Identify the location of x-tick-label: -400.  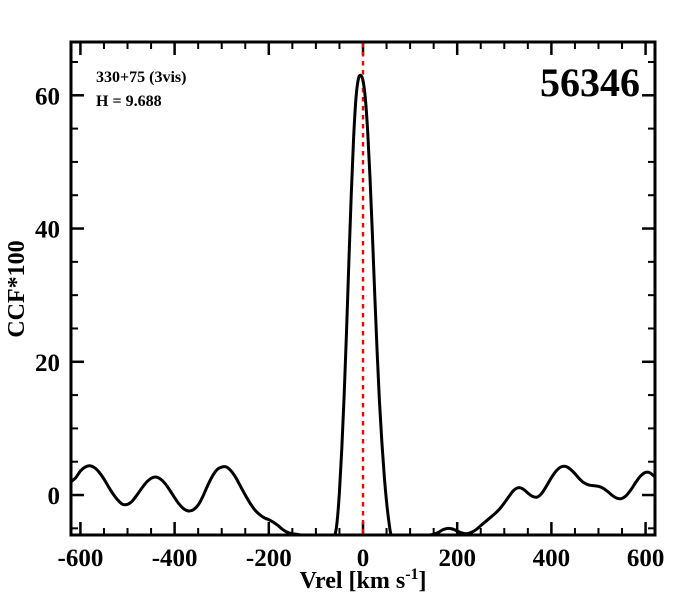
(175, 558).